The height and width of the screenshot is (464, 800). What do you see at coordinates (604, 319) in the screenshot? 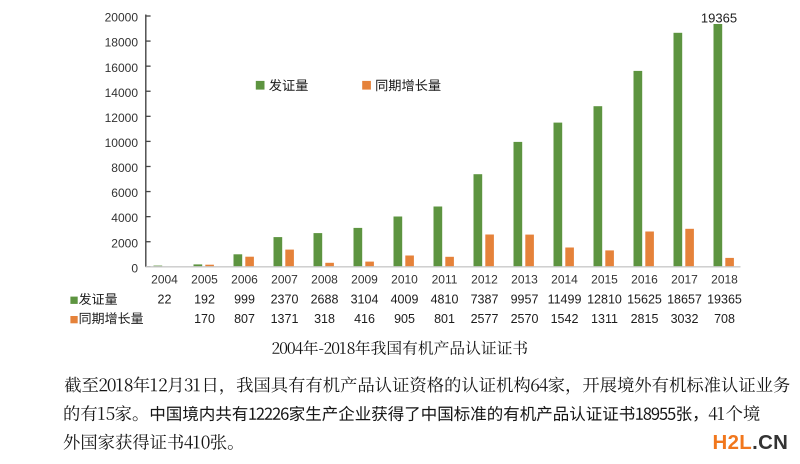
I see `svg-text: 1311` at bounding box center [604, 319].